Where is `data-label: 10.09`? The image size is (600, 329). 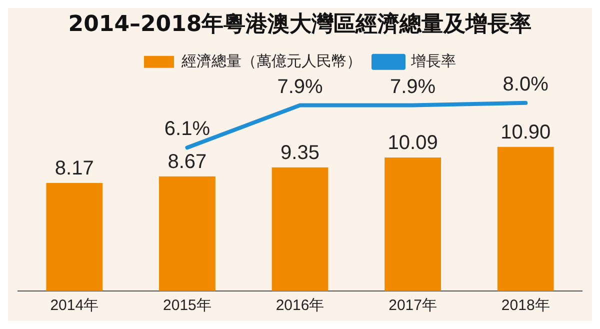 data-label: 10.09 is located at coordinates (413, 143).